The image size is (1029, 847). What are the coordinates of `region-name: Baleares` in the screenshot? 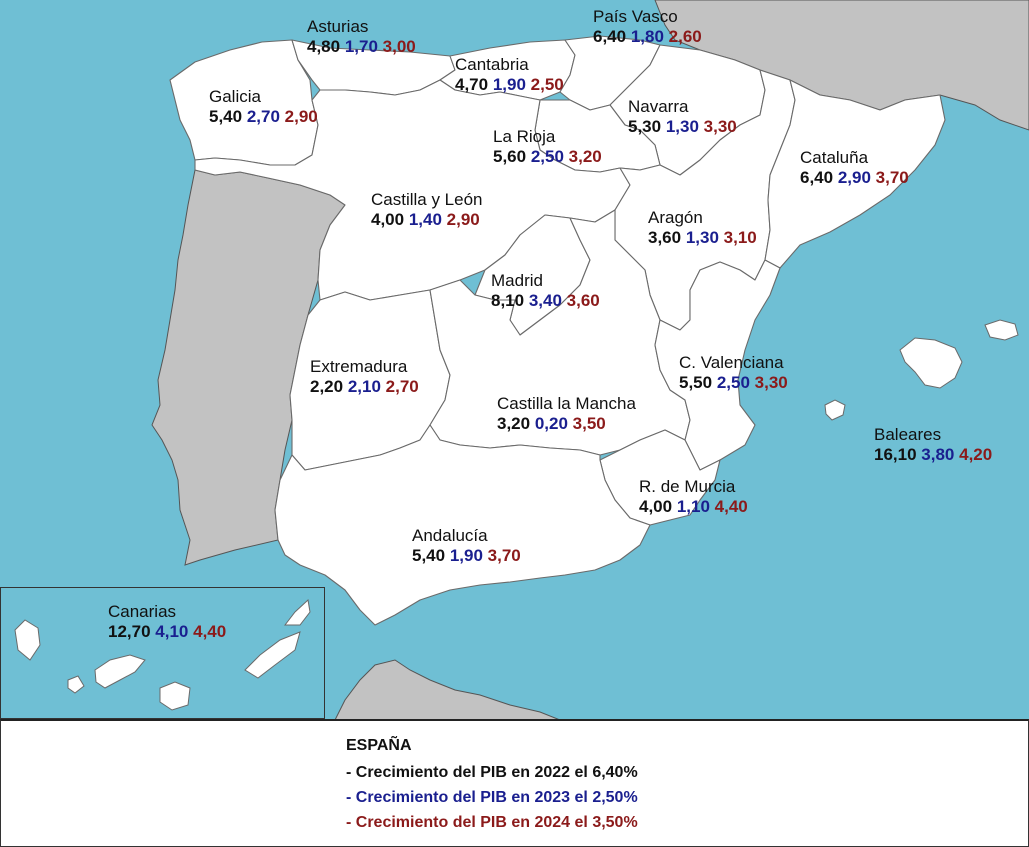 It's located at (908, 434).